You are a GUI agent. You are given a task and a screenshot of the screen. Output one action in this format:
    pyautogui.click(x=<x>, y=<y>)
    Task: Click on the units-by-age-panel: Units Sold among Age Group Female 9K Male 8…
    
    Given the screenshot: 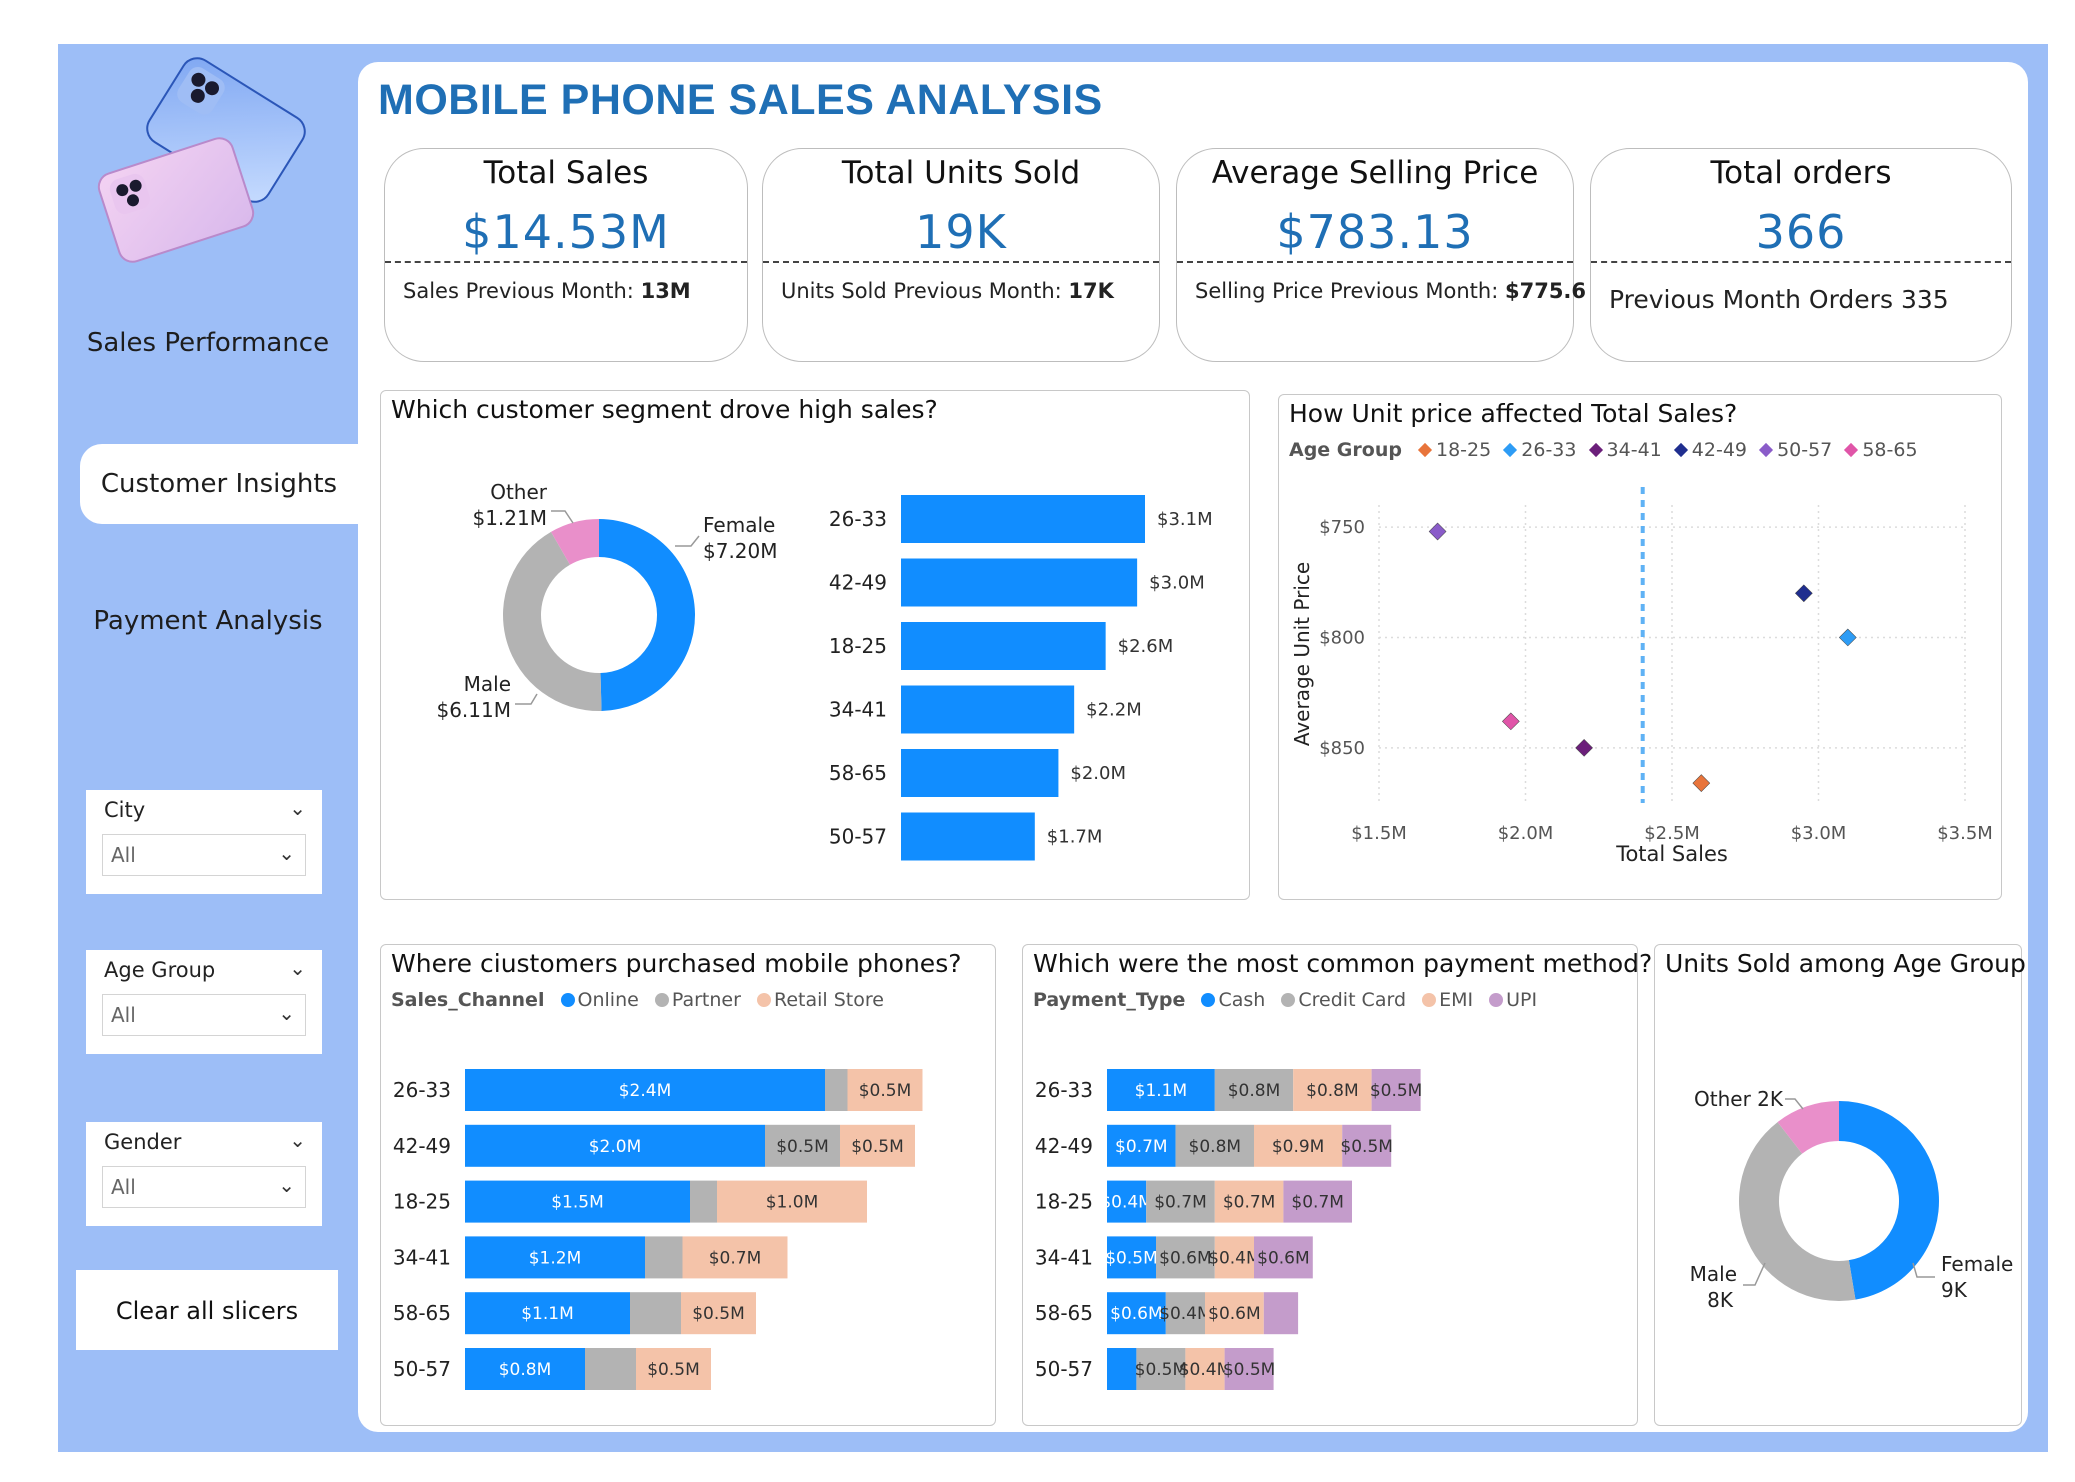 What is the action you would take?
    pyautogui.click(x=1840, y=1185)
    